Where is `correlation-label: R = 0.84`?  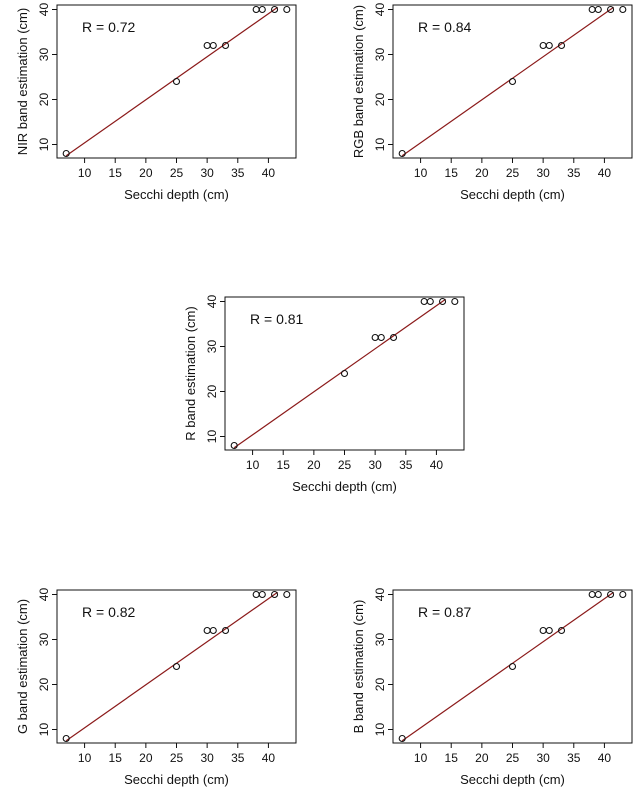 correlation-label: R = 0.84 is located at coordinates (445, 27).